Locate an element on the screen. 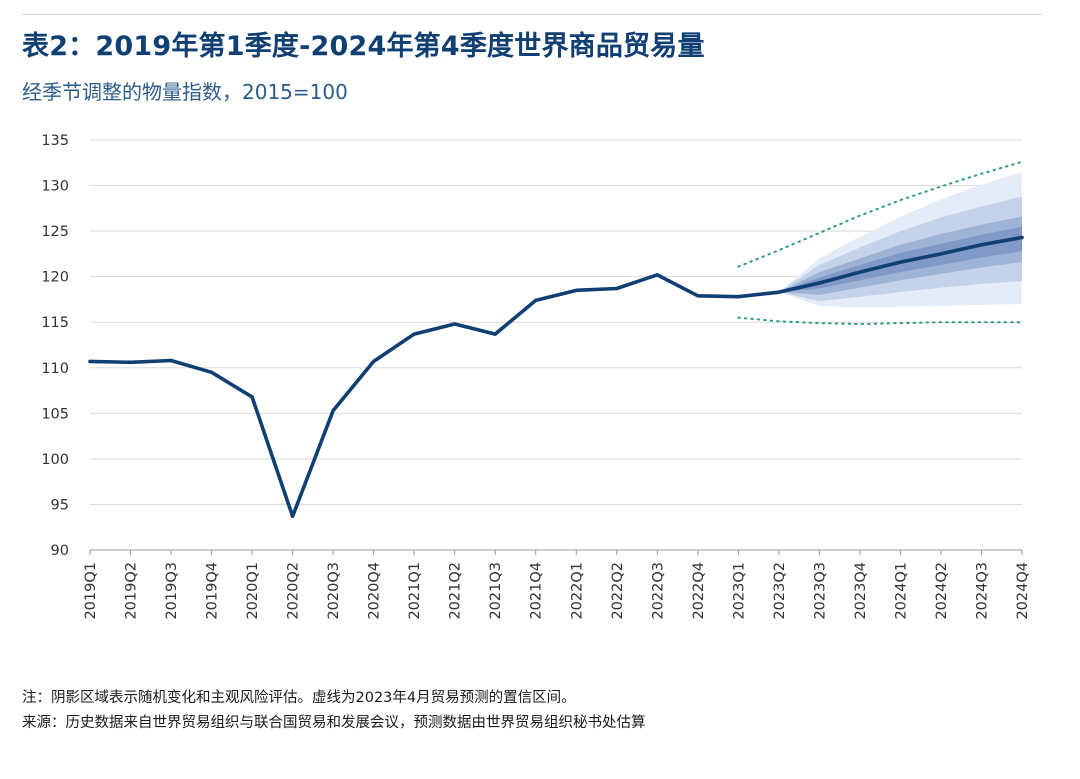 Image resolution: width=1080 pixels, height=779 pixels. forecast-bands is located at coordinates (900, 239).